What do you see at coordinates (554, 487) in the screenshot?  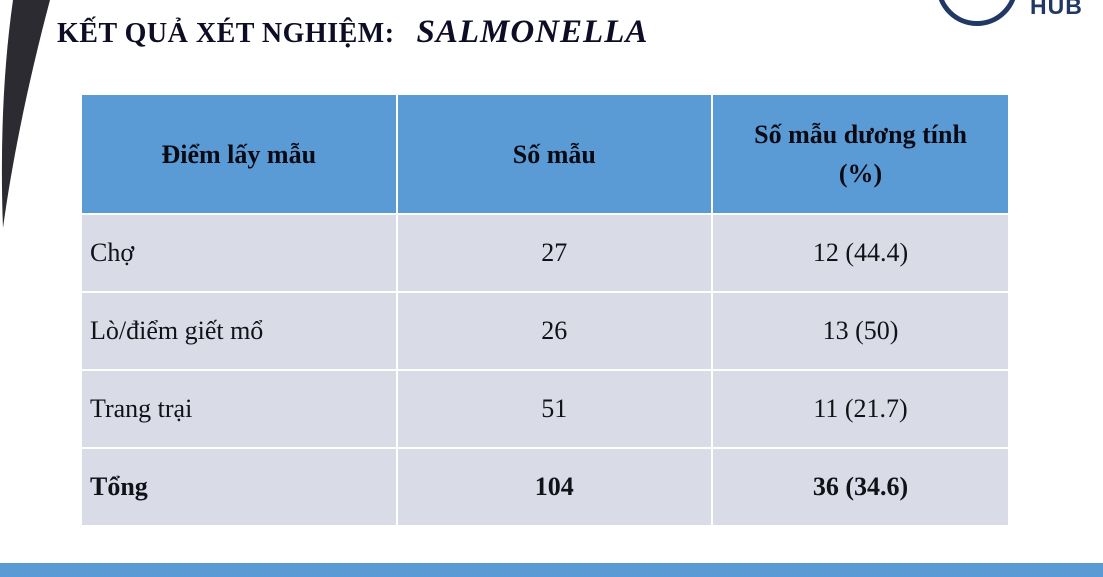 I see `cell-samples: 104` at bounding box center [554, 487].